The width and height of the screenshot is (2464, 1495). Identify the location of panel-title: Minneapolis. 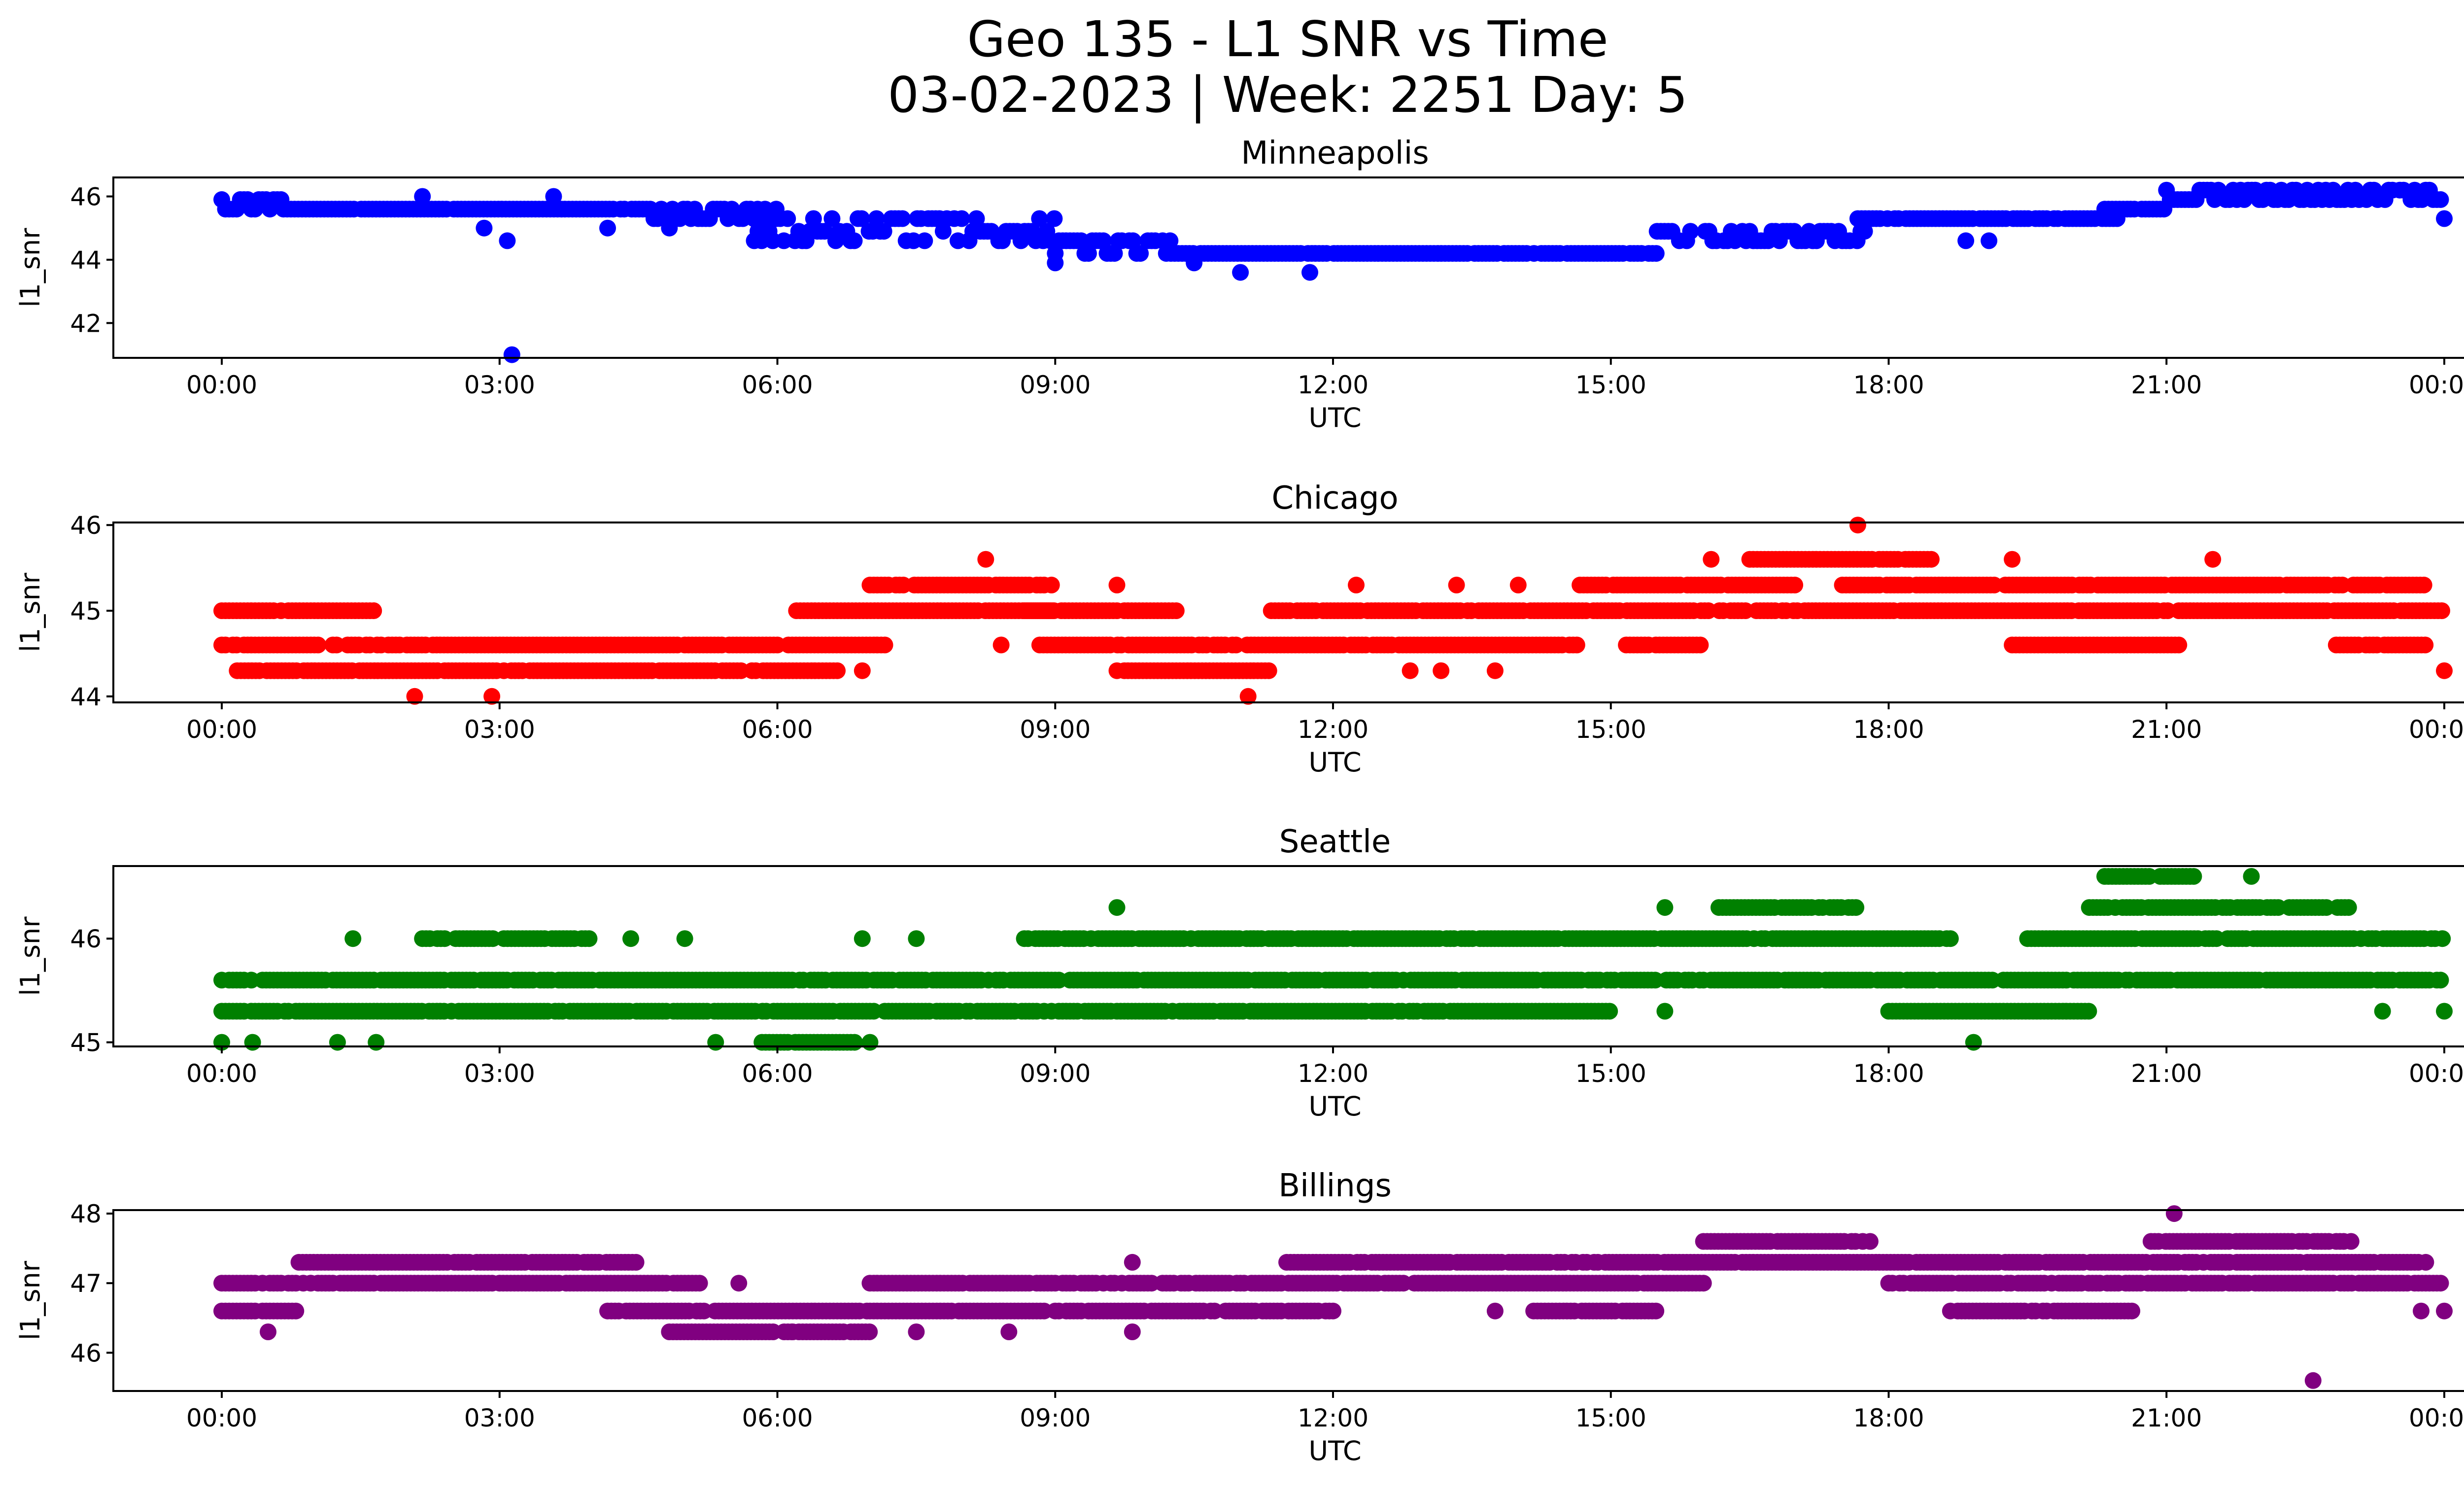
(1335, 153).